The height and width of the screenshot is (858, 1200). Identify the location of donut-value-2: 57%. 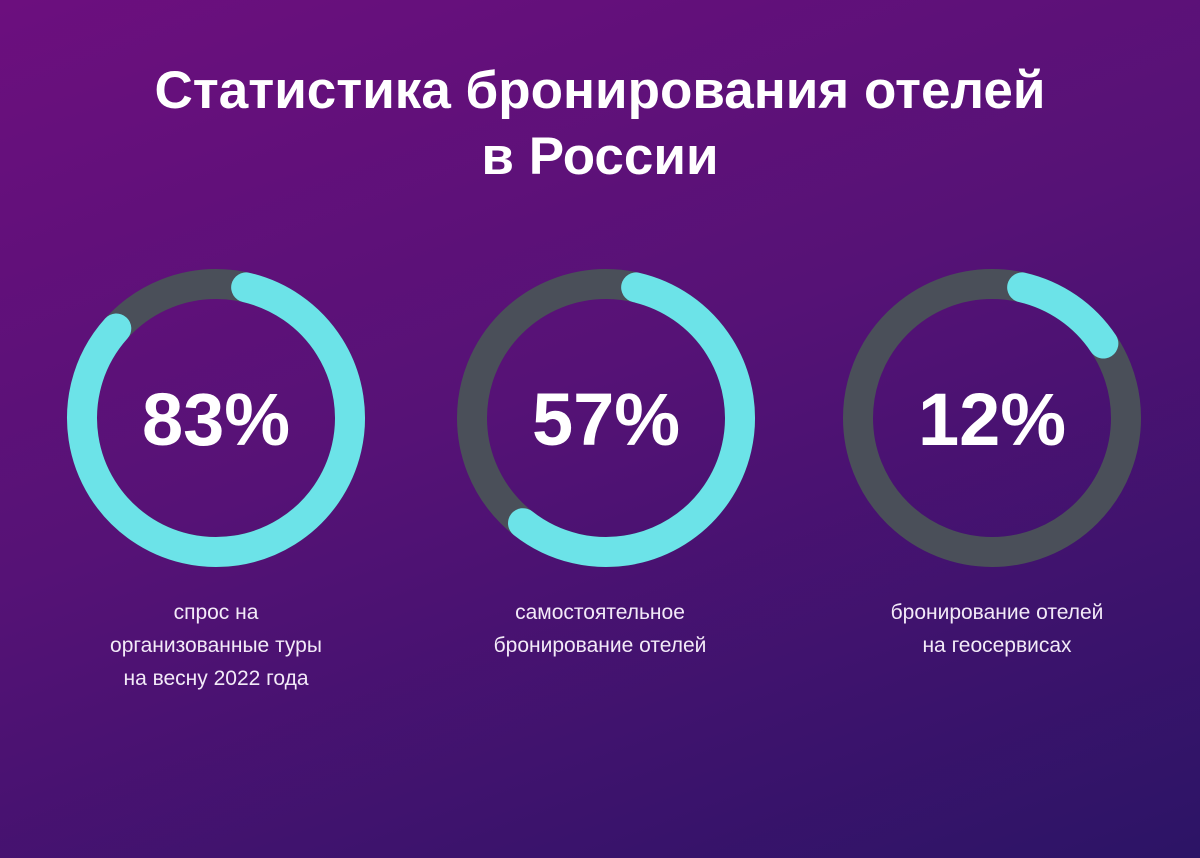
(606, 419).